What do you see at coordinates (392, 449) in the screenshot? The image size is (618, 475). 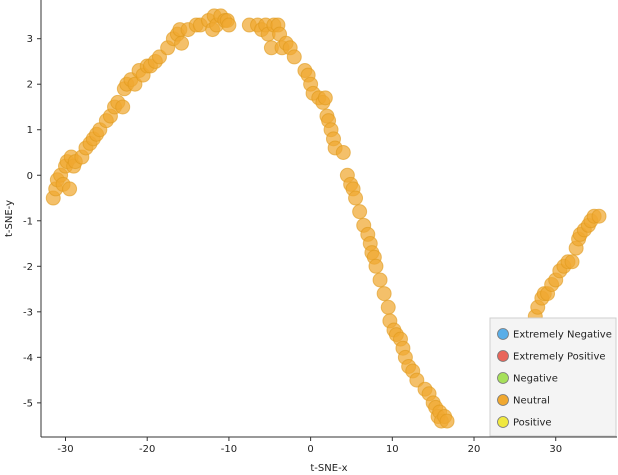 I see `x-tick-label: 10` at bounding box center [392, 449].